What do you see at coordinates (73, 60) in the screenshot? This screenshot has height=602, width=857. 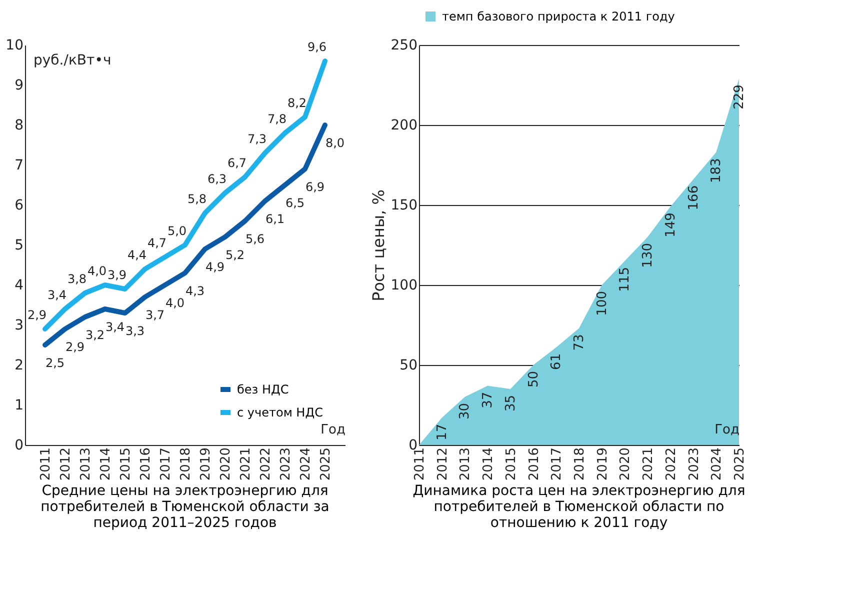 I see `y-axis-title: руб./кВт•ч` at bounding box center [73, 60].